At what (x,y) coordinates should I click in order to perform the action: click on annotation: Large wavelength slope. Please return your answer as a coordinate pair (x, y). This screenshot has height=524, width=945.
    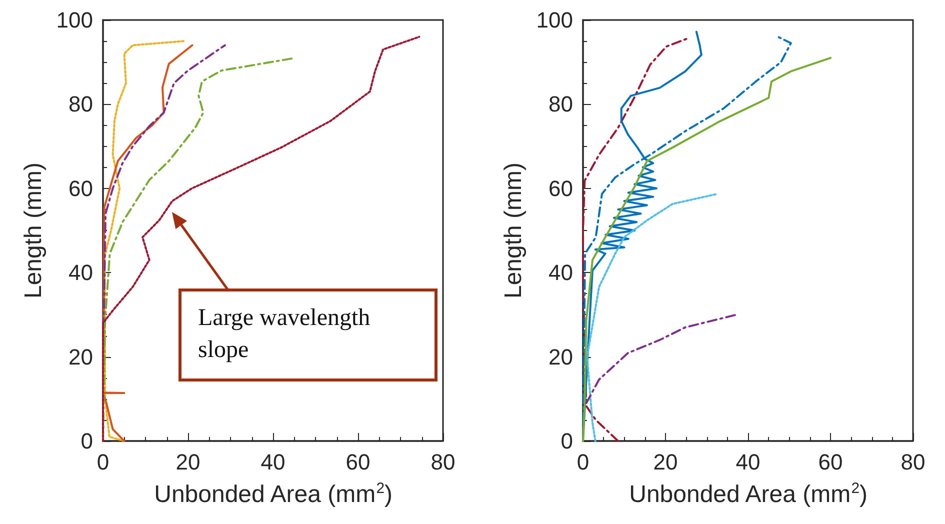
    Looking at the image, I should click on (287, 334).